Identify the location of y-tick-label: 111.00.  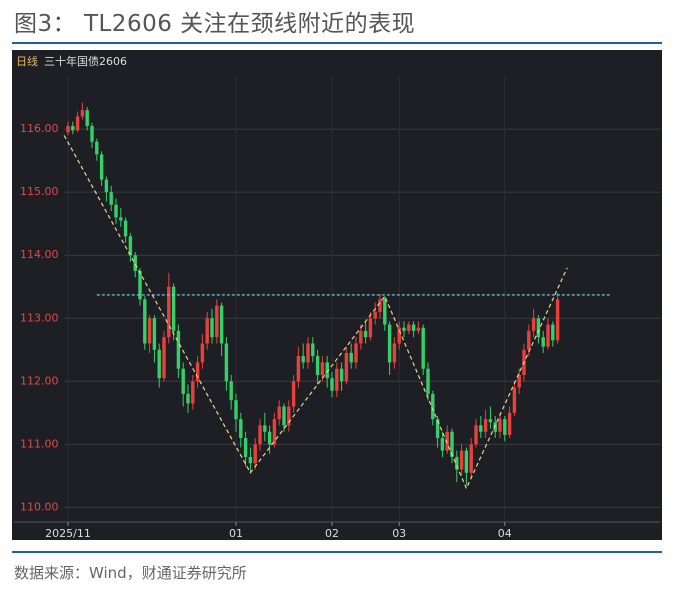
(39, 443).